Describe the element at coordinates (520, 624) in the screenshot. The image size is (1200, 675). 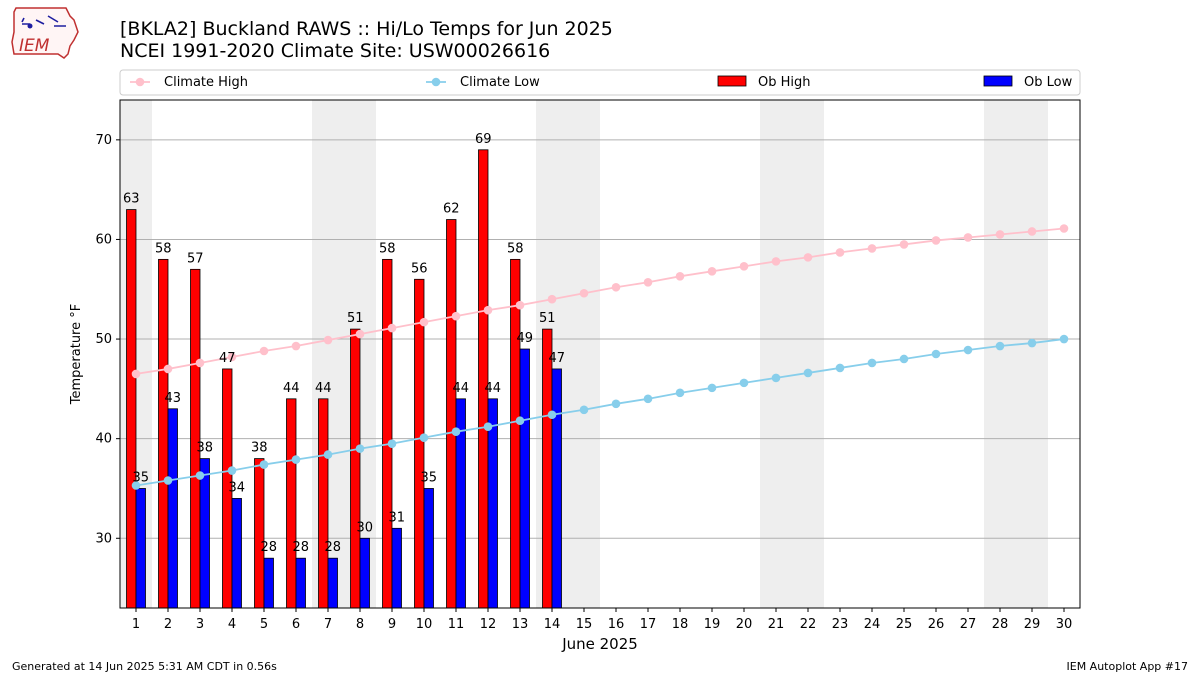
I see `x-tick-label: 13` at that location.